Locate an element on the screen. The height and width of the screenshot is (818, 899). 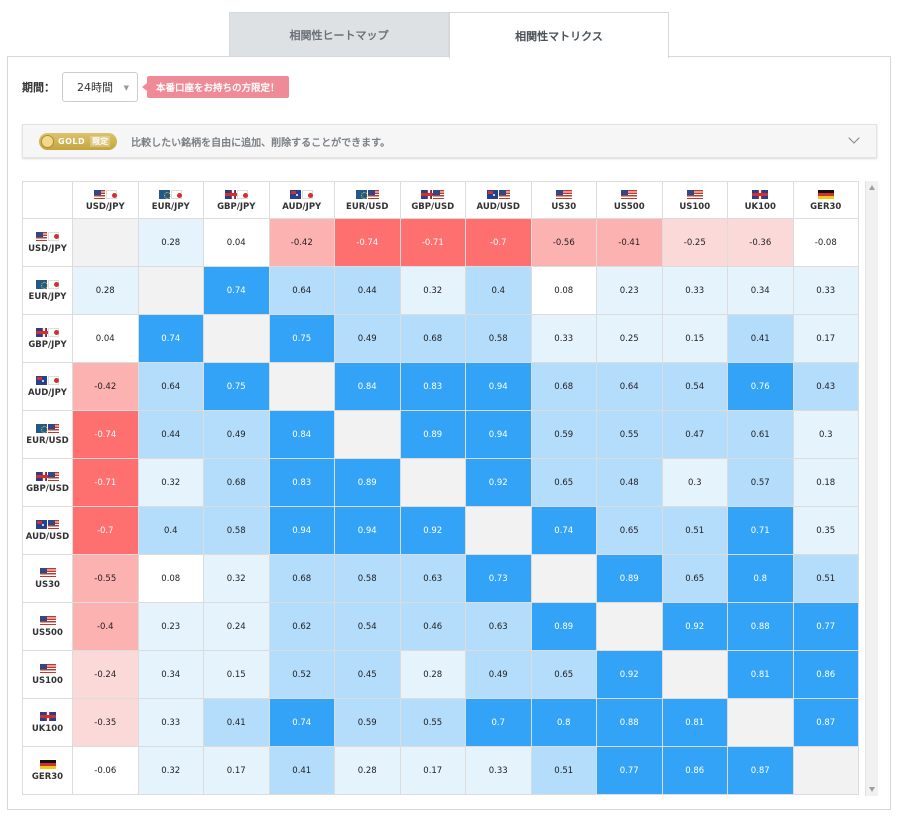
chevron-down-icon: ▼ is located at coordinates (126, 88).